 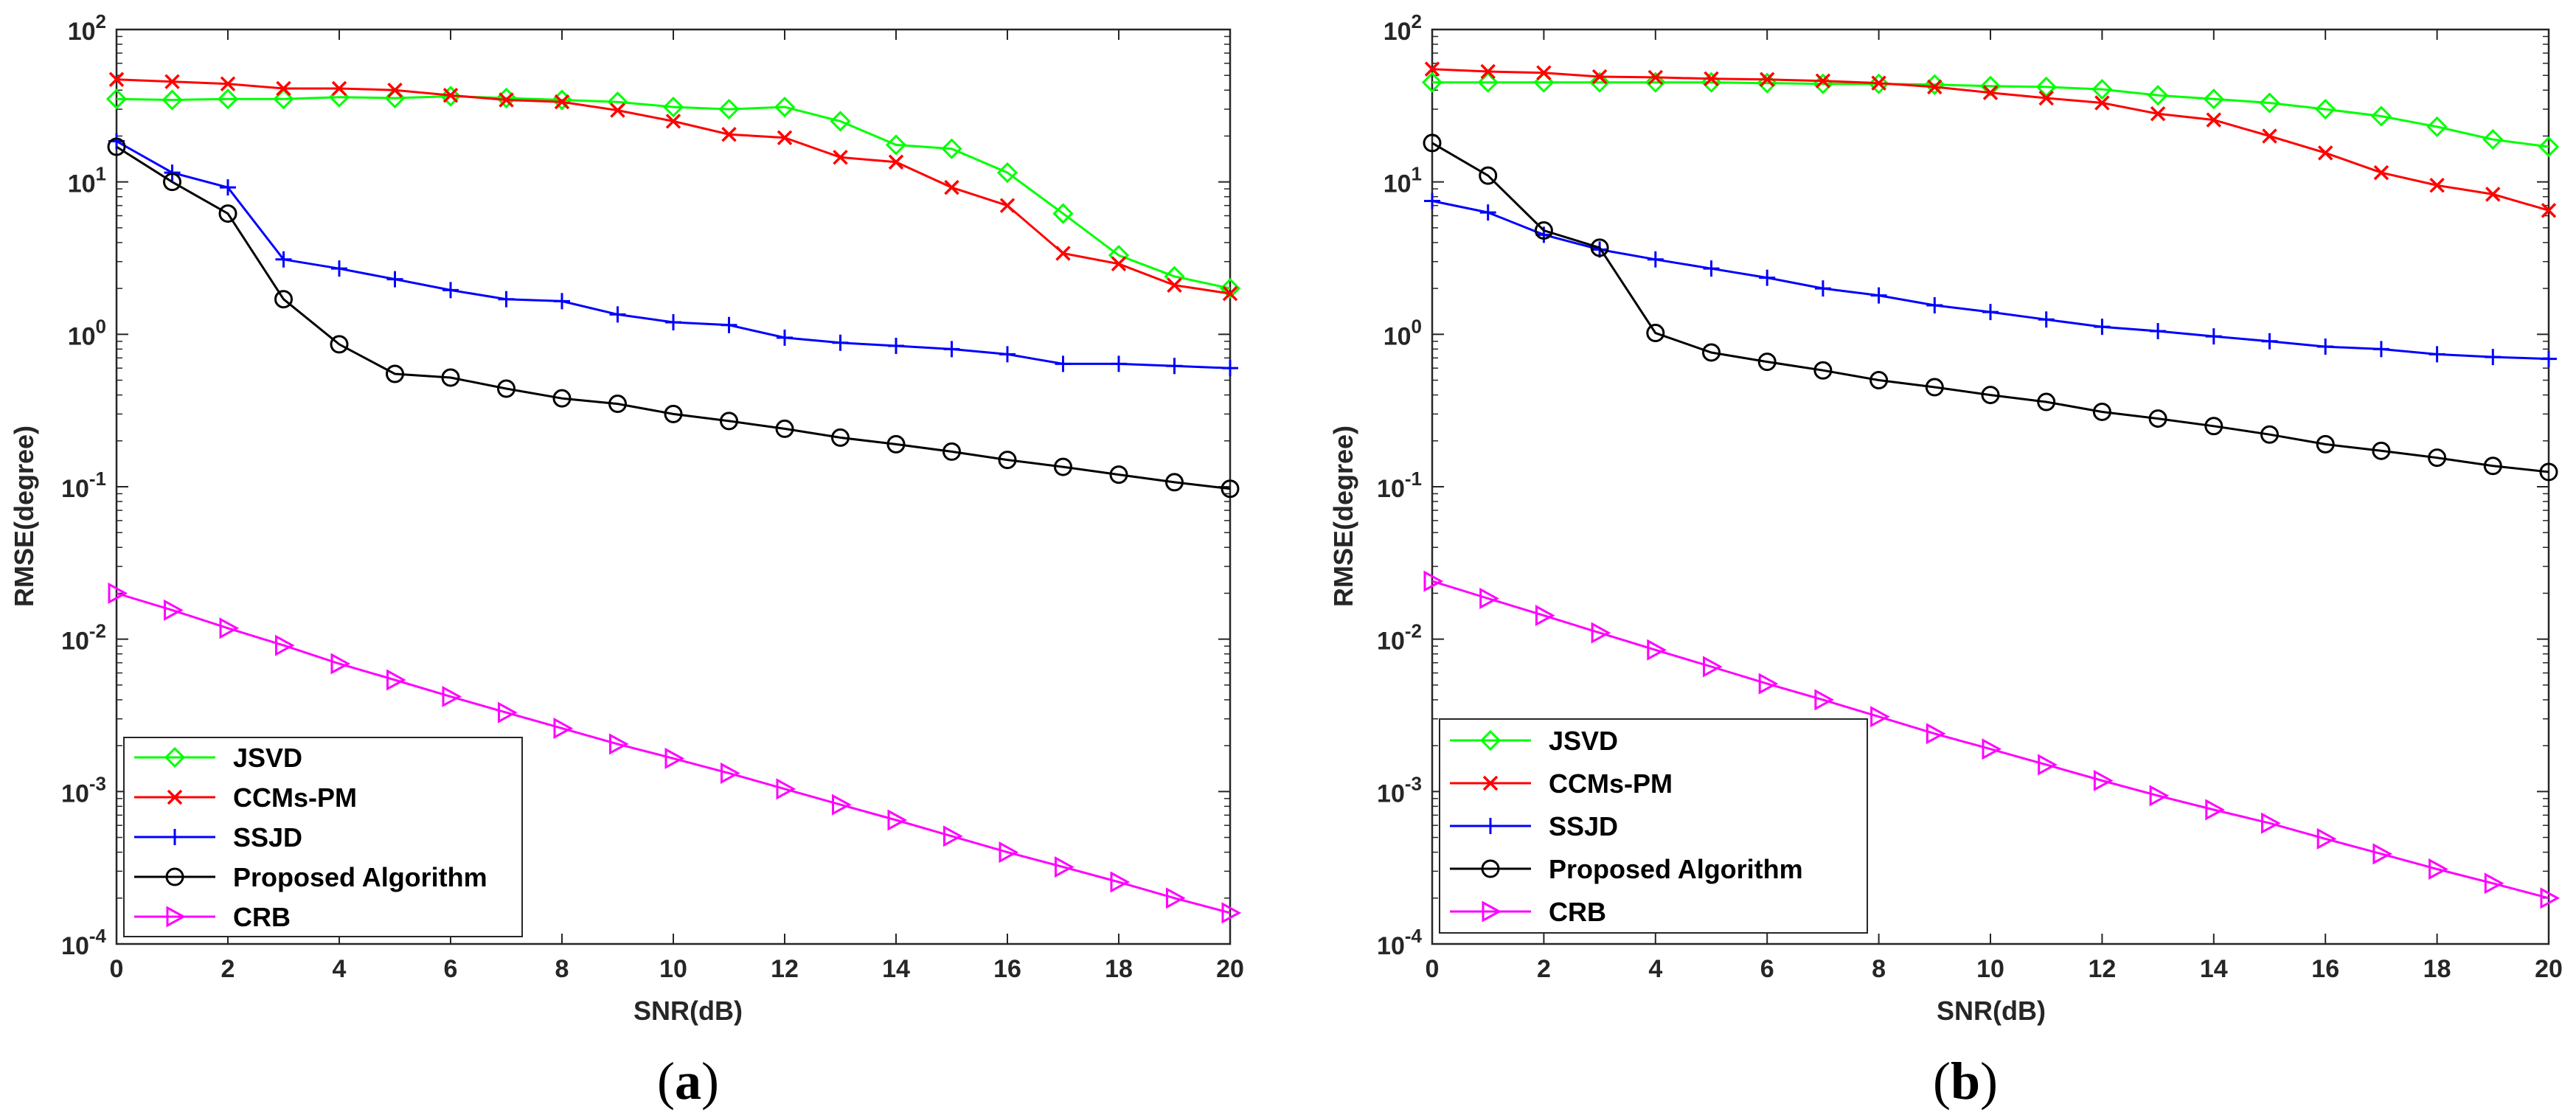 I want to click on y-tick-label: 10², so click(x=1403, y=28).